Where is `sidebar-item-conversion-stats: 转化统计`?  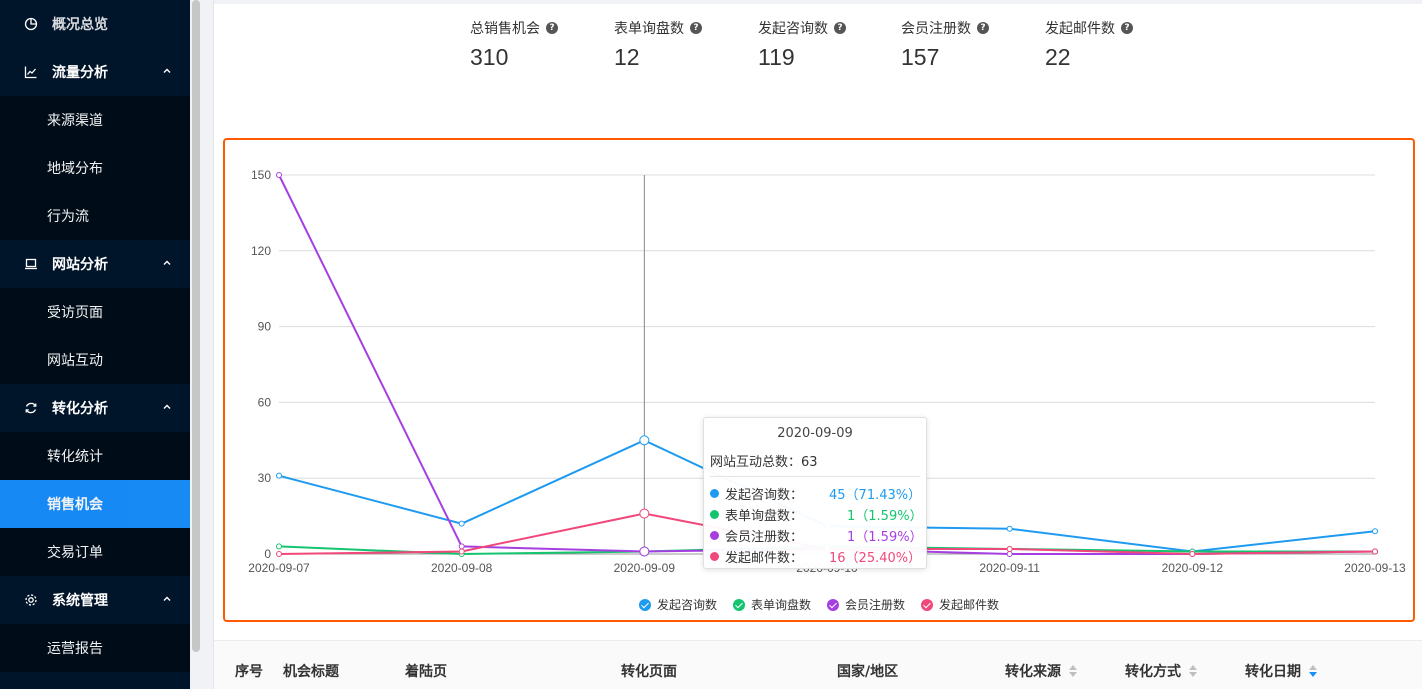
sidebar-item-conversion-stats: 转化统计 is located at coordinates (95, 456).